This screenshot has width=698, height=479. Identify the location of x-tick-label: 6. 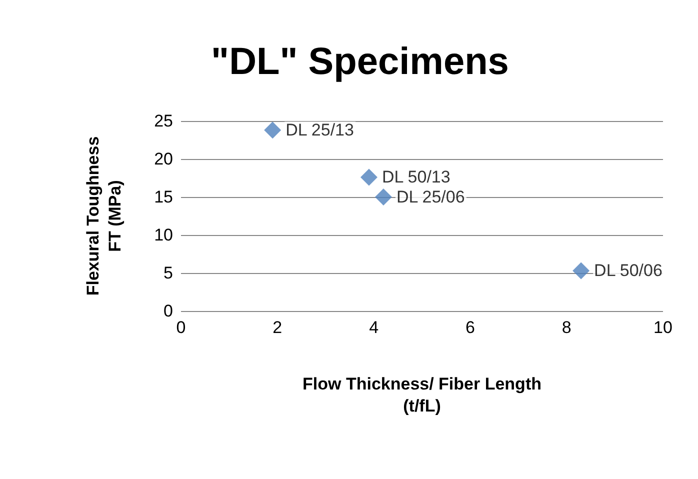
(470, 327).